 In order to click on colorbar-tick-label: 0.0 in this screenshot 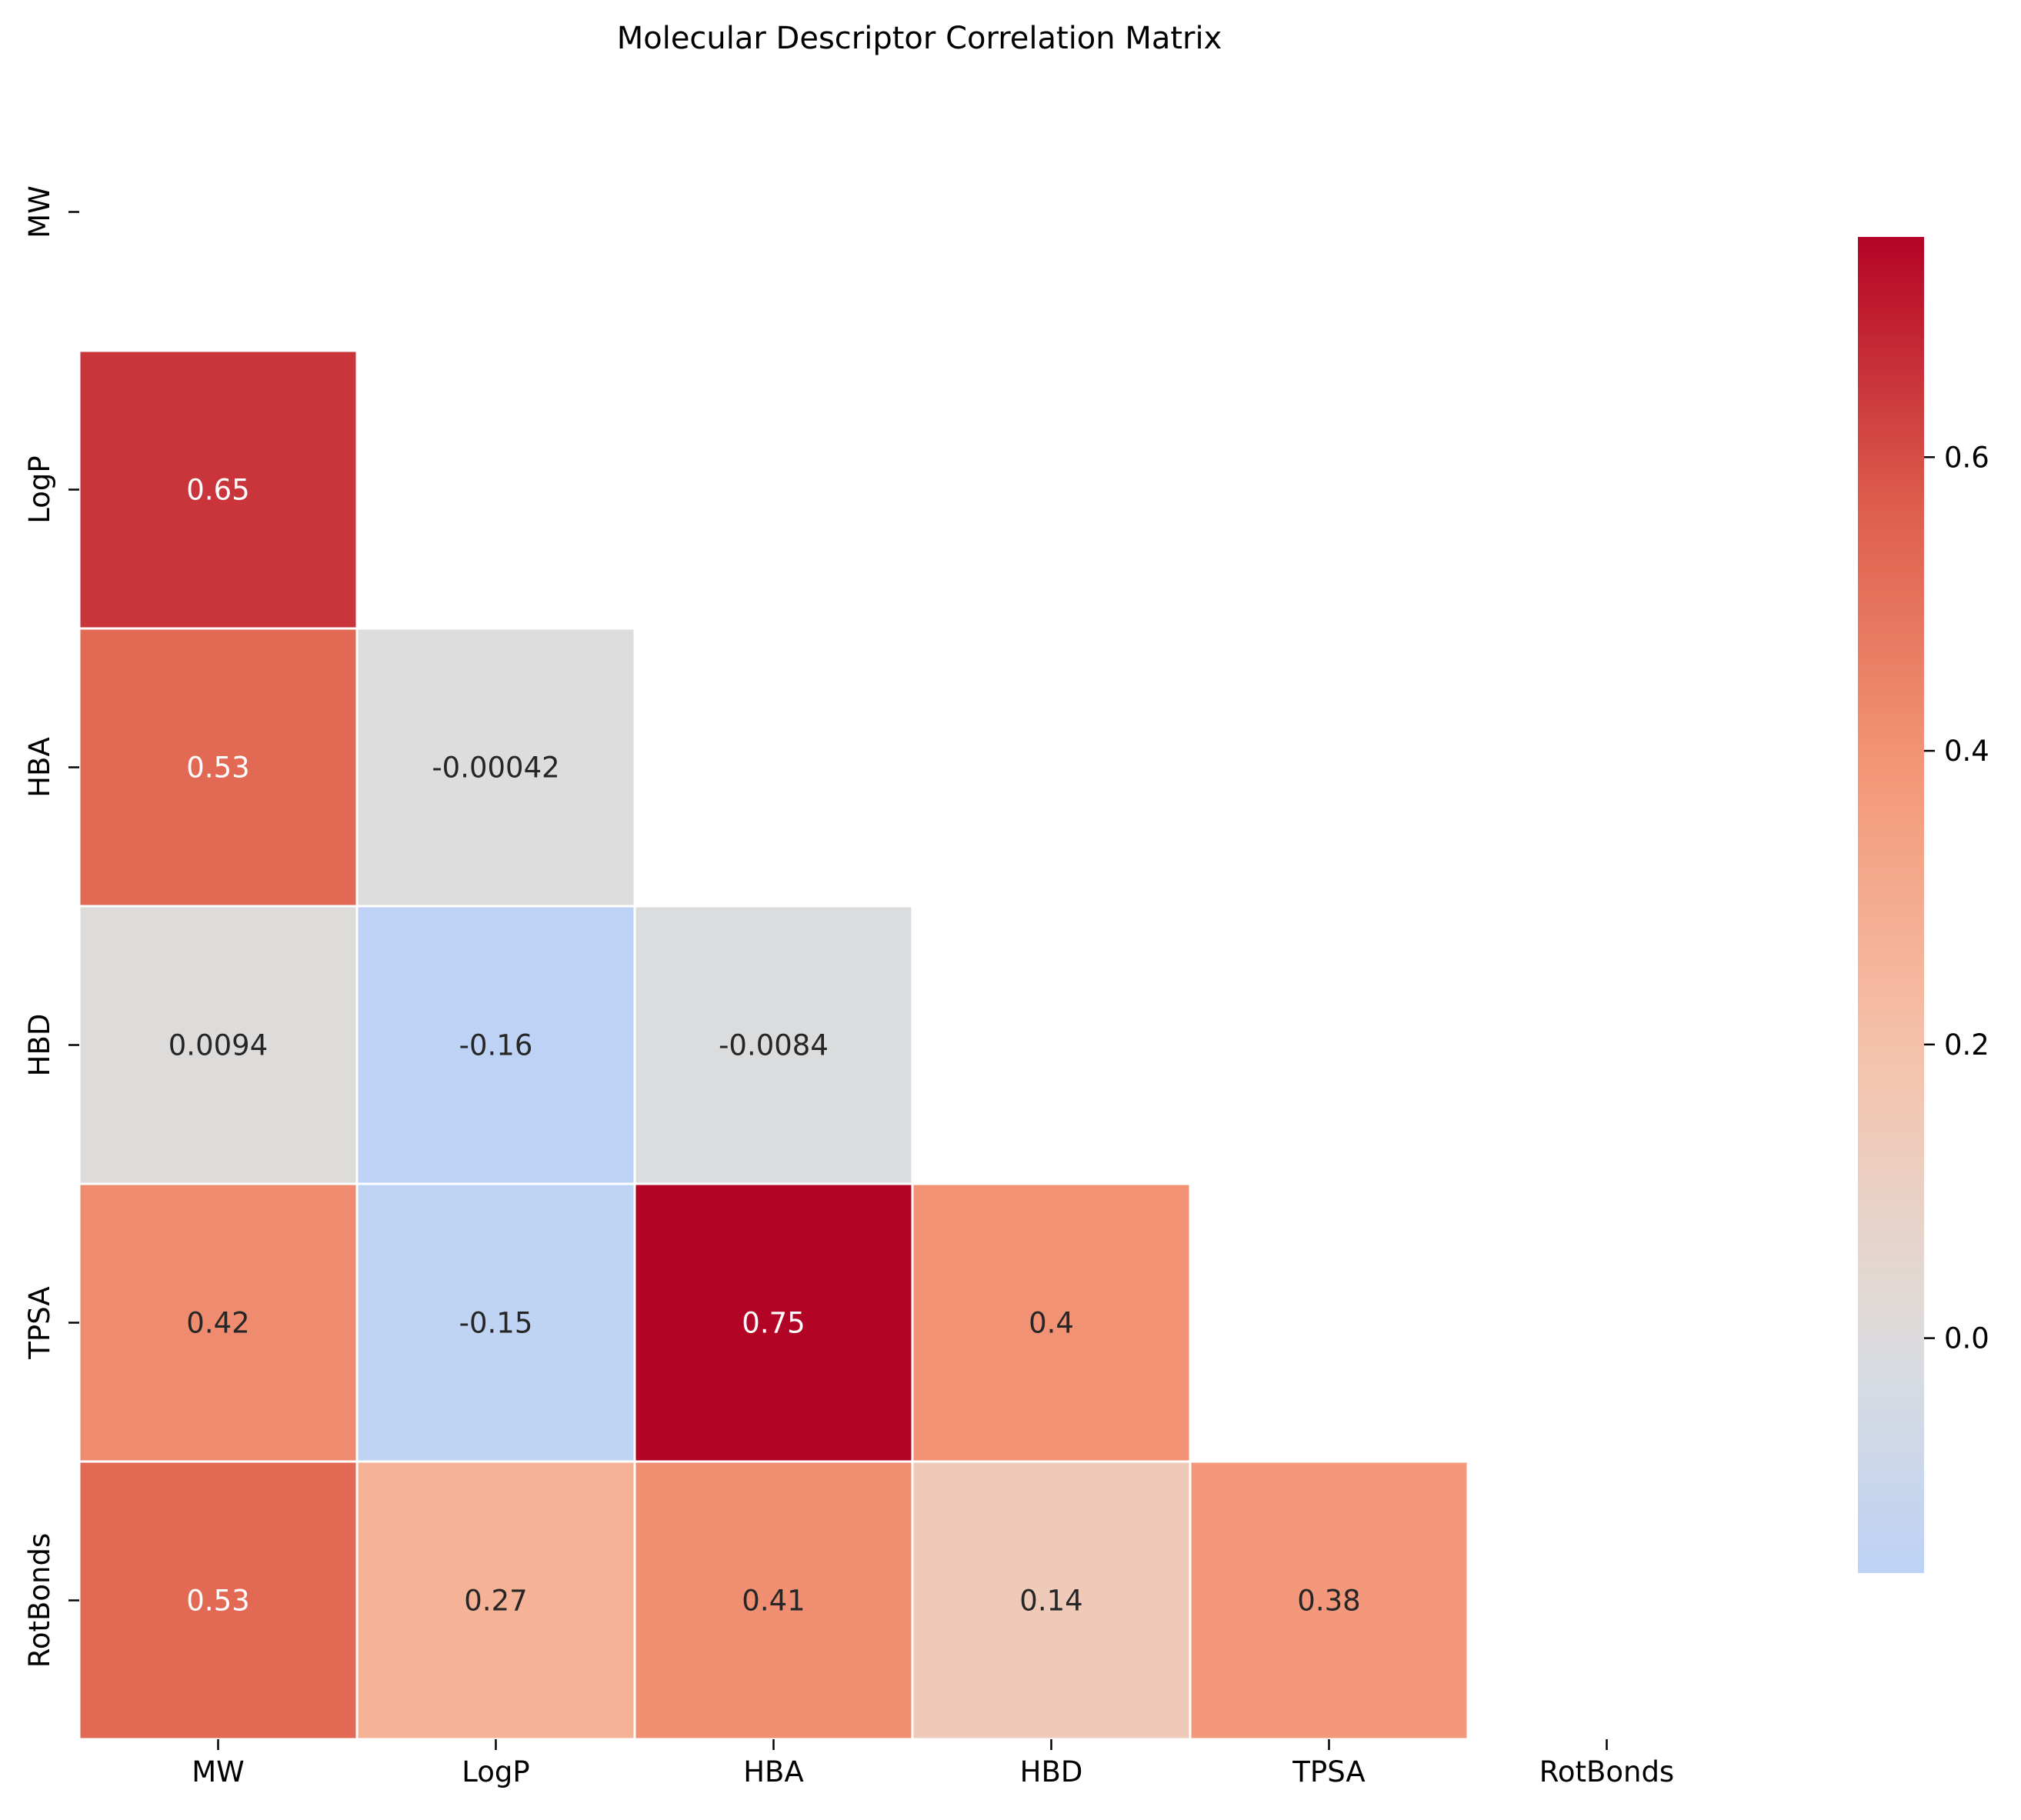, I will do `click(1966, 1338)`.